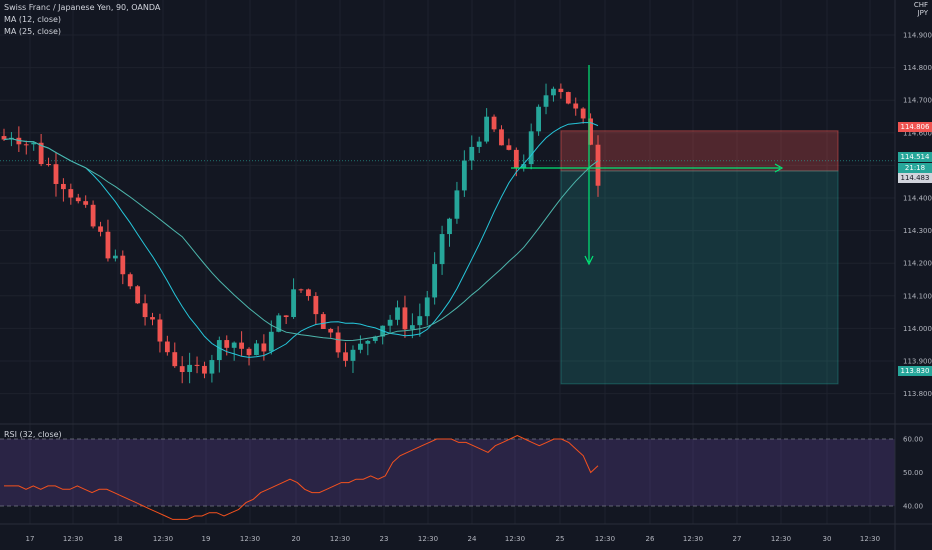 This screenshot has height=550, width=932. What do you see at coordinates (33, 19) in the screenshot?
I see `ma12-legend: MA (12, close)` at bounding box center [33, 19].